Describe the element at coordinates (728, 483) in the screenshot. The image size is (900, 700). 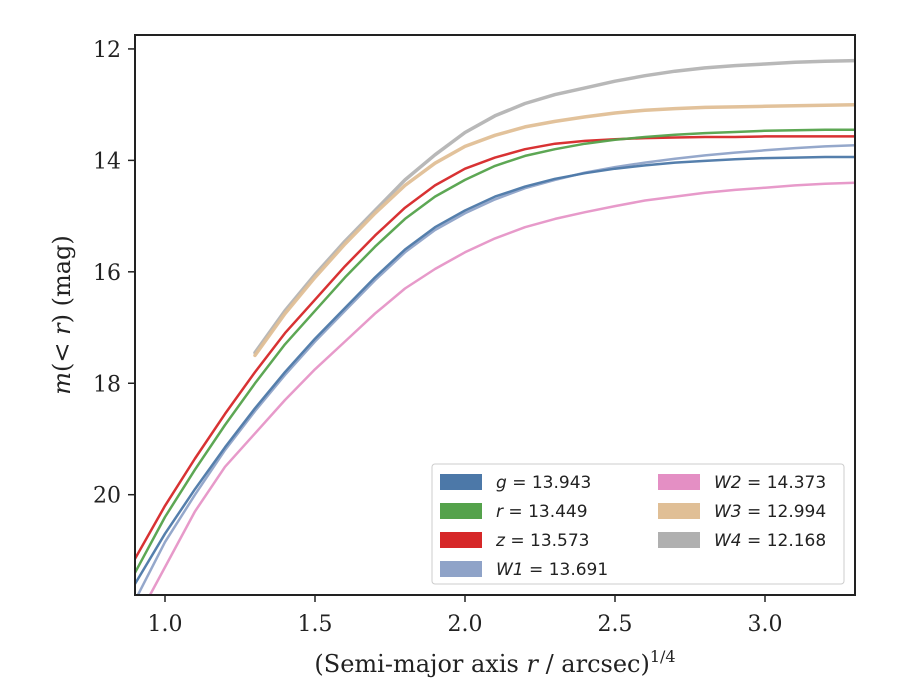
I see `legend-band: W2` at that location.